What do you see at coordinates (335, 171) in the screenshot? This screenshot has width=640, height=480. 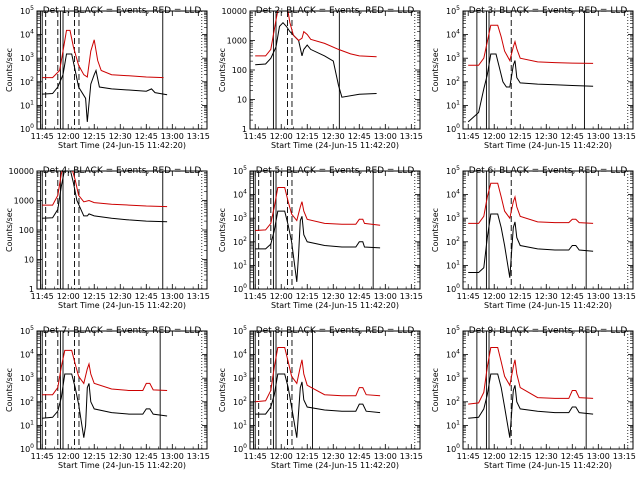 I see `plot-title: Det 5: BLACK = Events, RED = LLD` at bounding box center [335, 171].